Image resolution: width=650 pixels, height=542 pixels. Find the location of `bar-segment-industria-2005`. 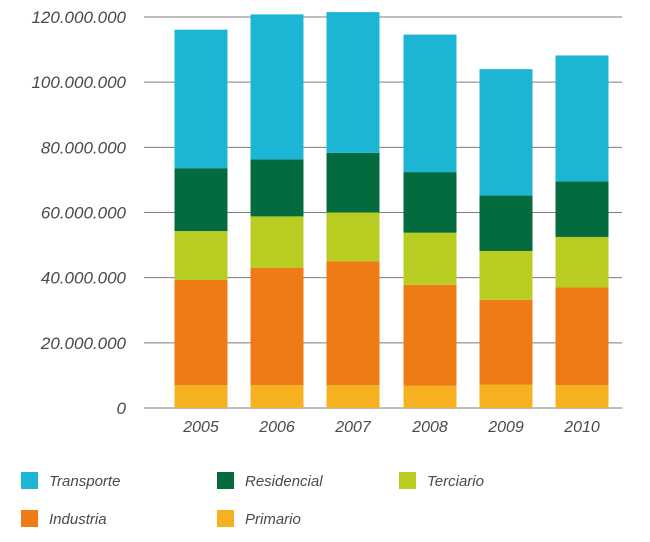

bar-segment-industria-2005 is located at coordinates (201, 332).